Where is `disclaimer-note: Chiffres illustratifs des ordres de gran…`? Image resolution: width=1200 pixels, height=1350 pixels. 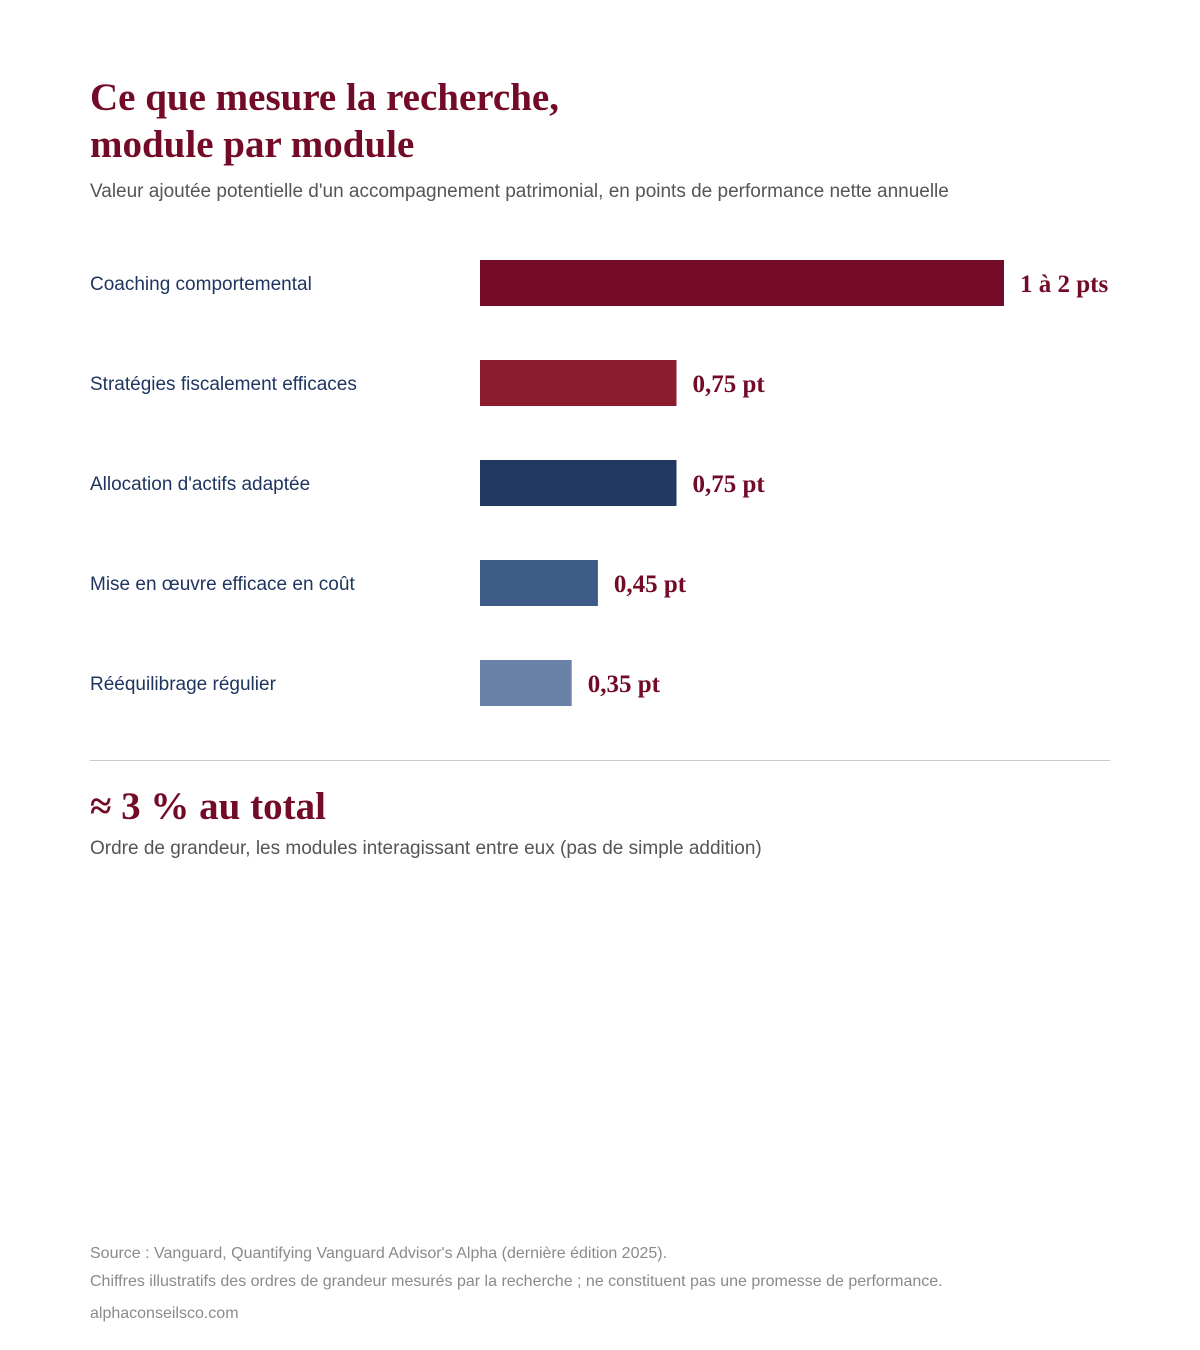
disclaimer-note: Chiffres illustratifs des ordres de gran… is located at coordinates (516, 1281).